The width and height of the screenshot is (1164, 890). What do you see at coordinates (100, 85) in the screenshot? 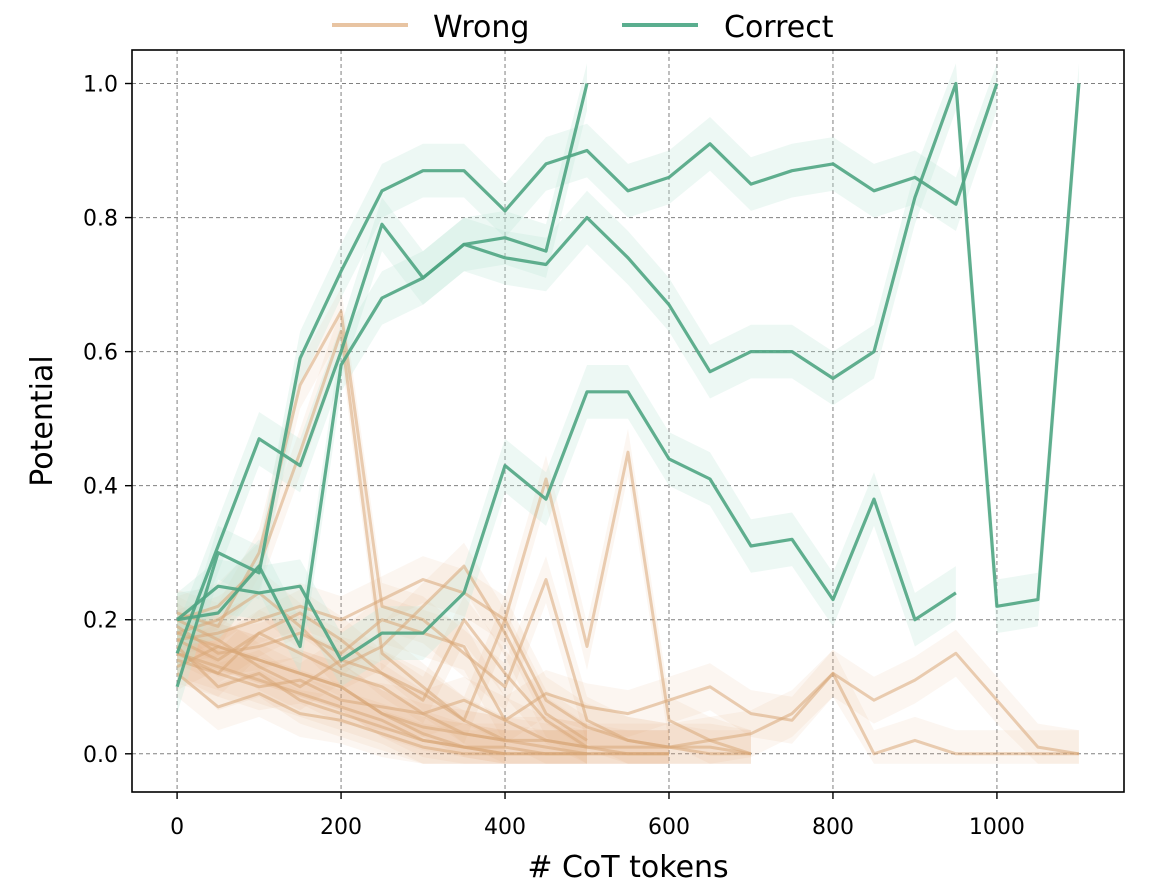
I see `y-tick-label: 1.0` at bounding box center [100, 85].